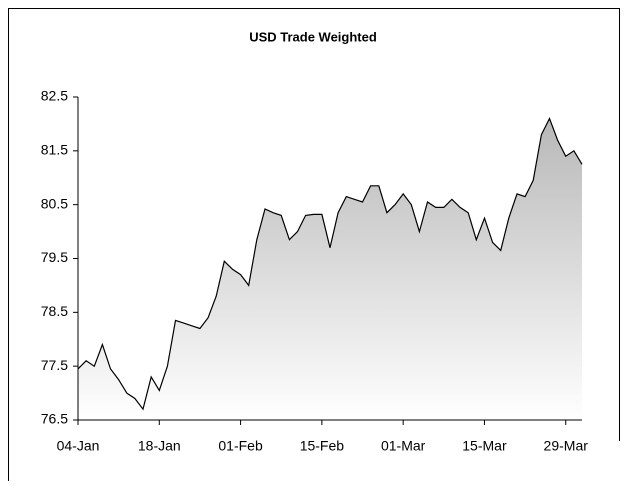  I want to click on x-tick-label: 18-Jan, so click(159, 446).